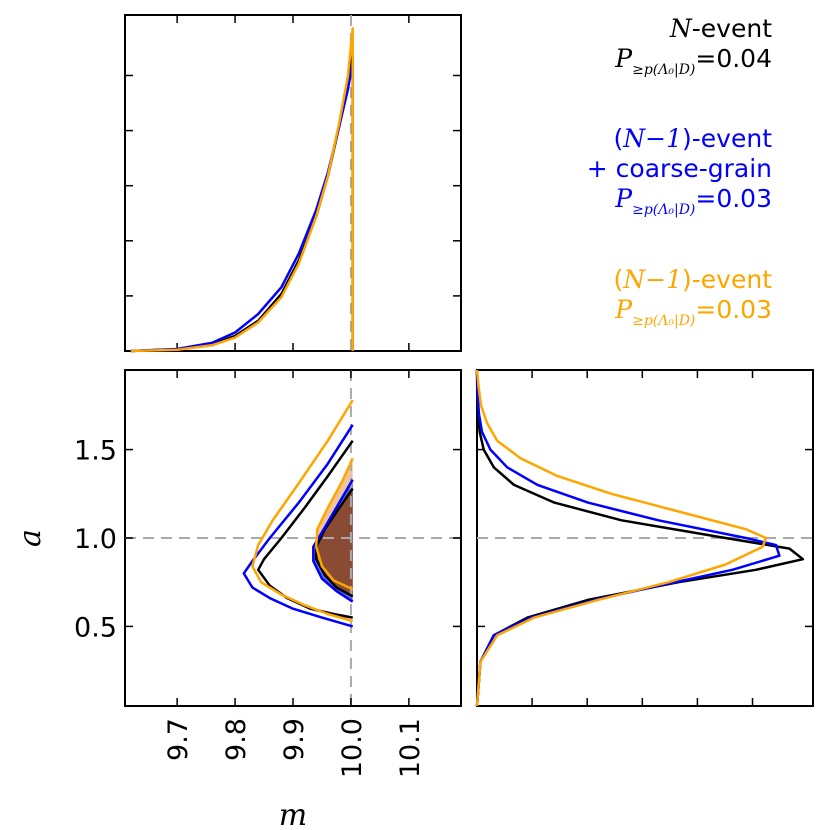  Describe the element at coordinates (618, 279) in the screenshot. I see `legend-n1-paren: (` at that location.